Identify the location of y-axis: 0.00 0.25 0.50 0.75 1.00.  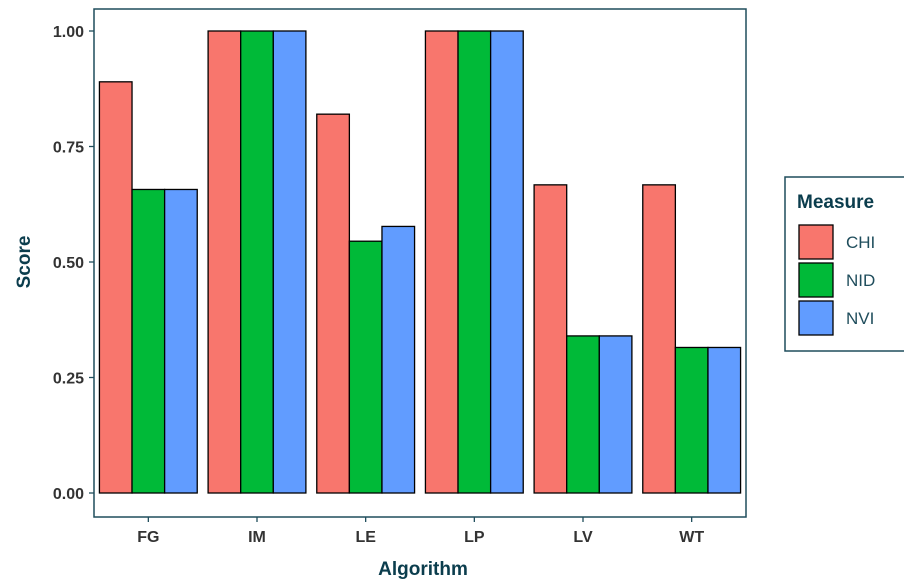
(73, 263).